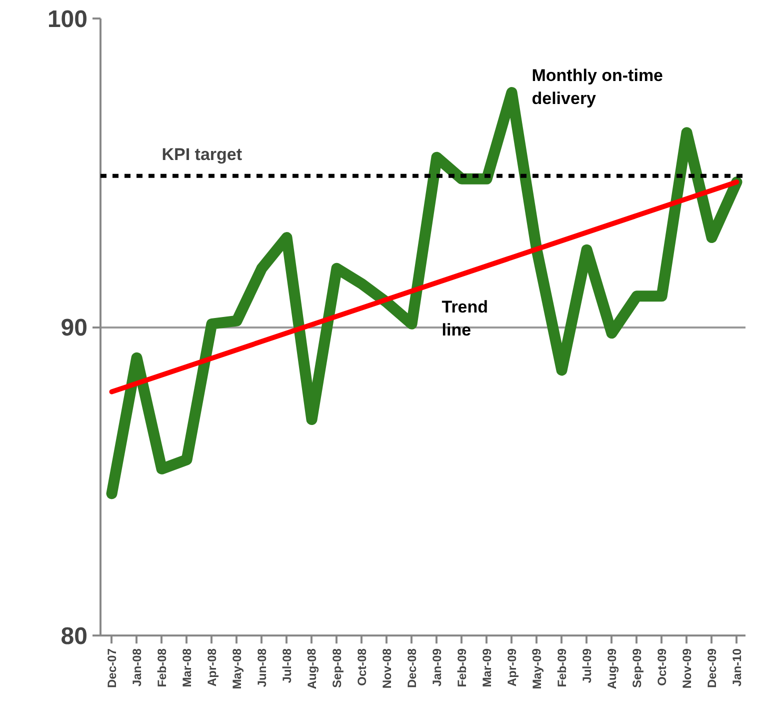 The image size is (767, 726). I want to click on annotation: Trend line, so click(465, 319).